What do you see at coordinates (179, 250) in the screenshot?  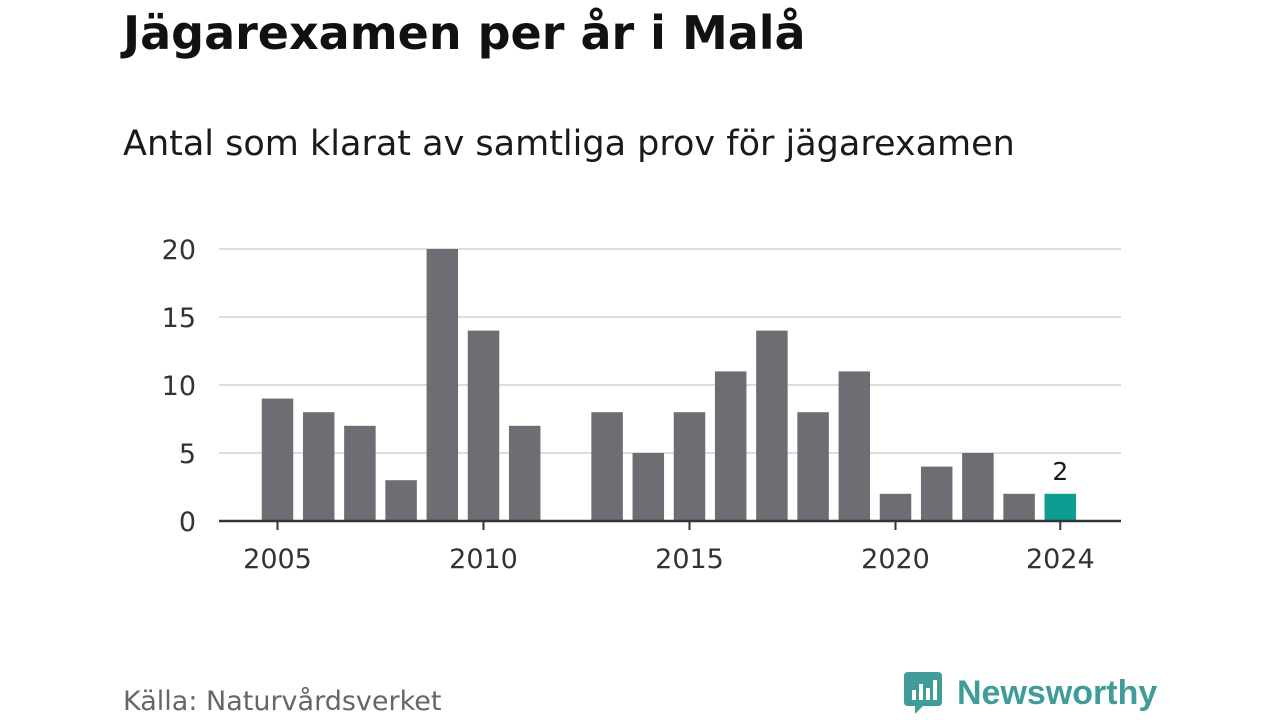 I see `y-tick-label: 20` at bounding box center [179, 250].